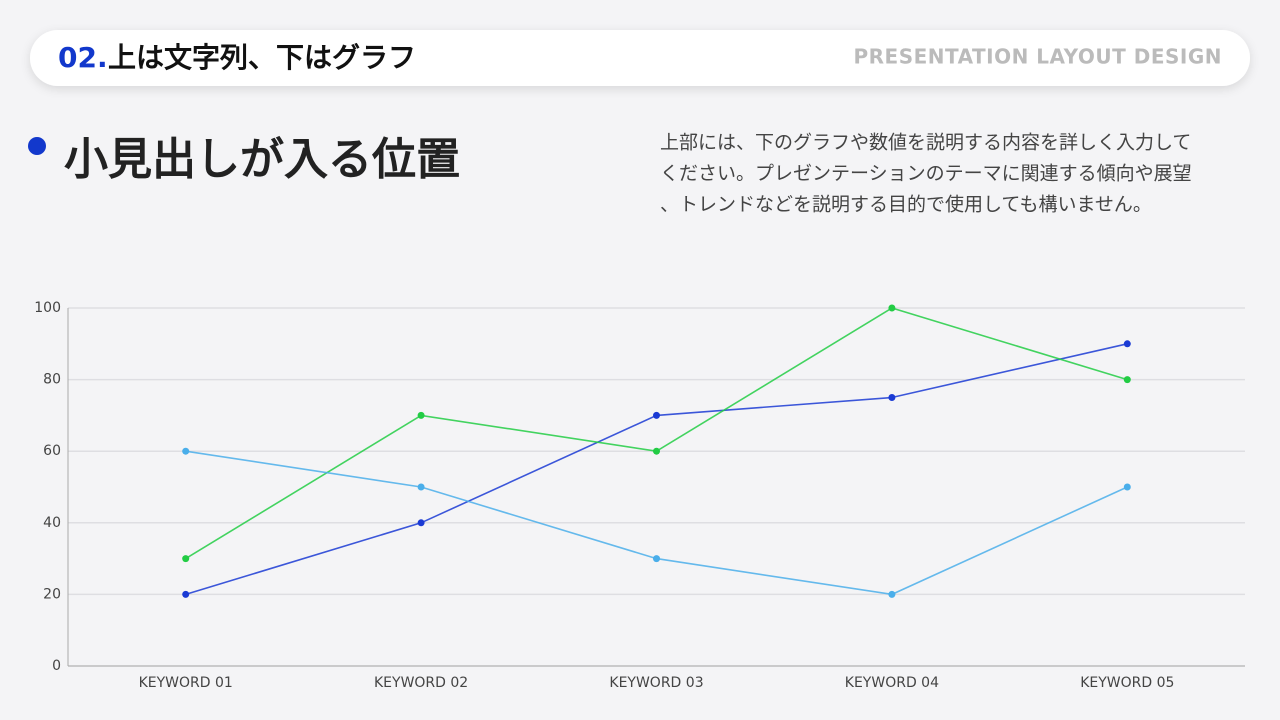 This screenshot has height=720, width=1280. I want to click on y-tick-label: 60, so click(52, 451).